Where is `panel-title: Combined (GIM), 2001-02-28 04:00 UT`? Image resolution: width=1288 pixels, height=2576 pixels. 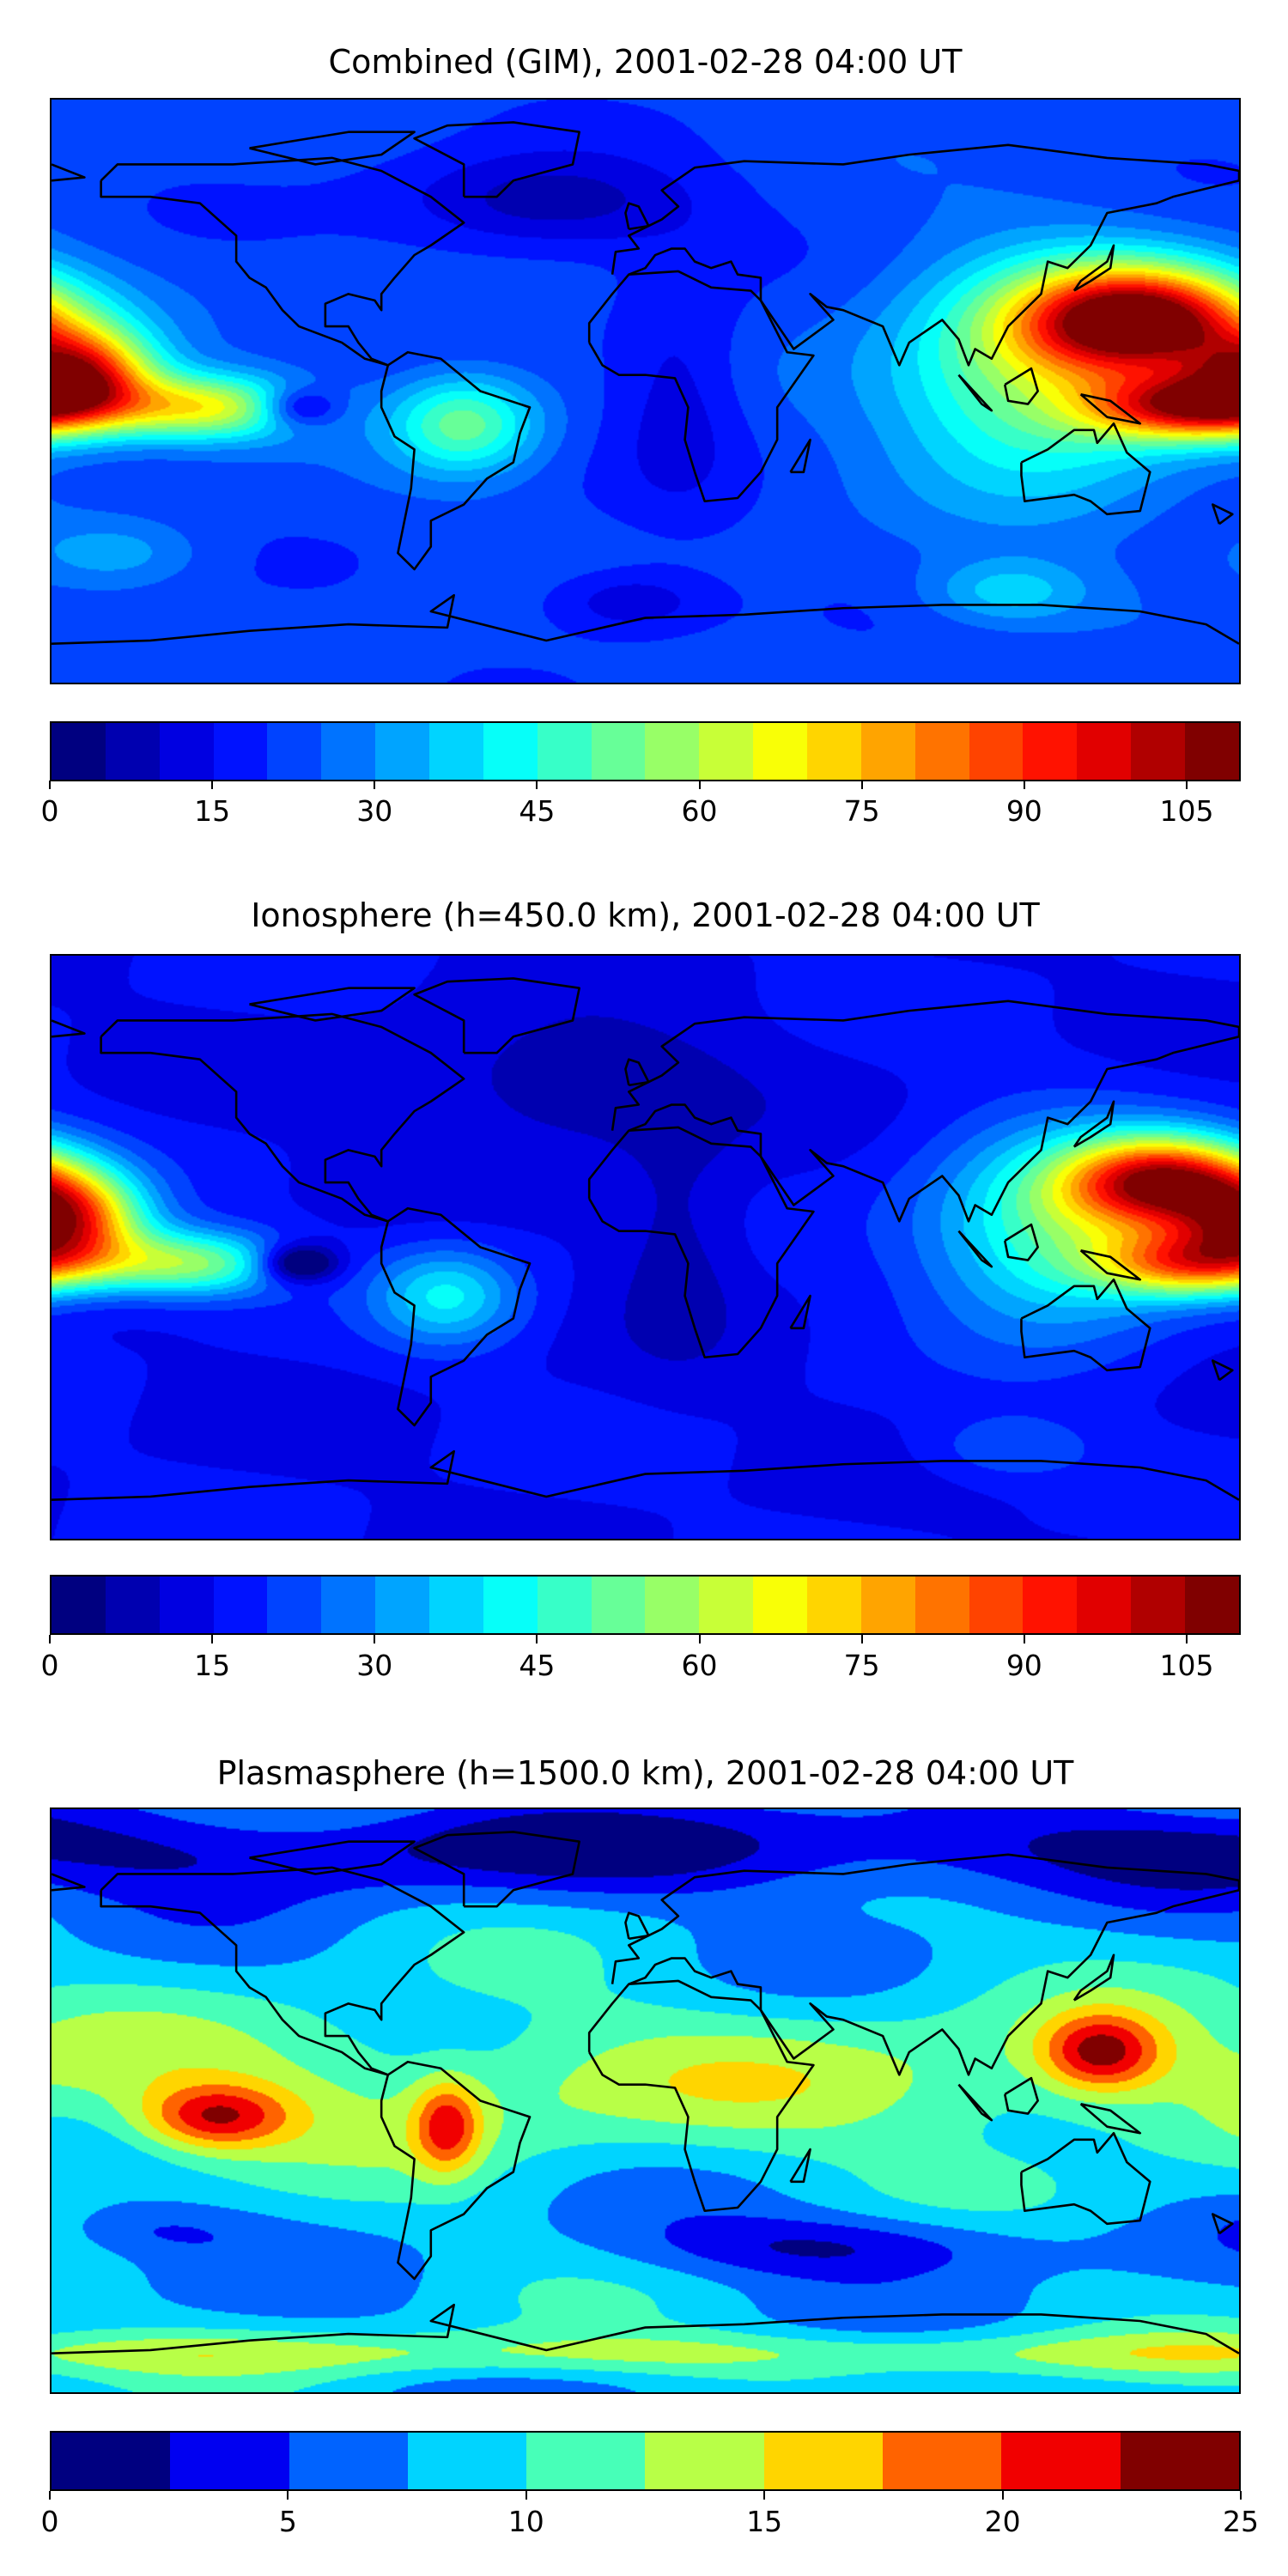 panel-title: Combined (GIM), 2001-02-28 04:00 UT is located at coordinates (645, 62).